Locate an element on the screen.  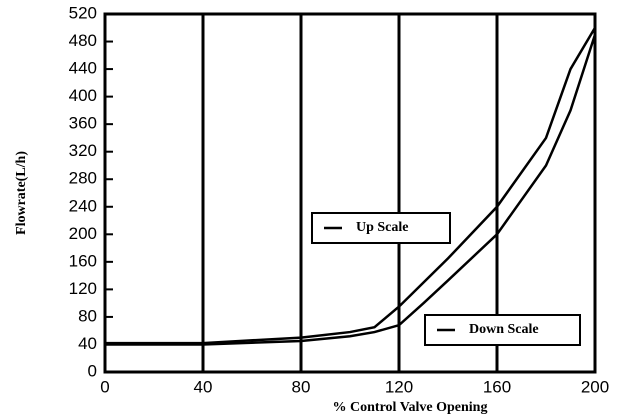
y-tick-label: 520 is located at coordinates (83, 12).